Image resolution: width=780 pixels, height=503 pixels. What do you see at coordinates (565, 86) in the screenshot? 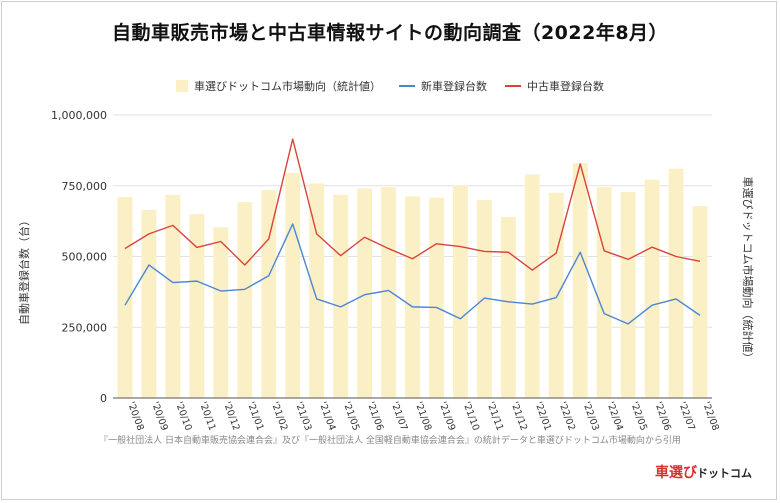
I see `legend-label-used-car: 中古車登録台数` at bounding box center [565, 86].